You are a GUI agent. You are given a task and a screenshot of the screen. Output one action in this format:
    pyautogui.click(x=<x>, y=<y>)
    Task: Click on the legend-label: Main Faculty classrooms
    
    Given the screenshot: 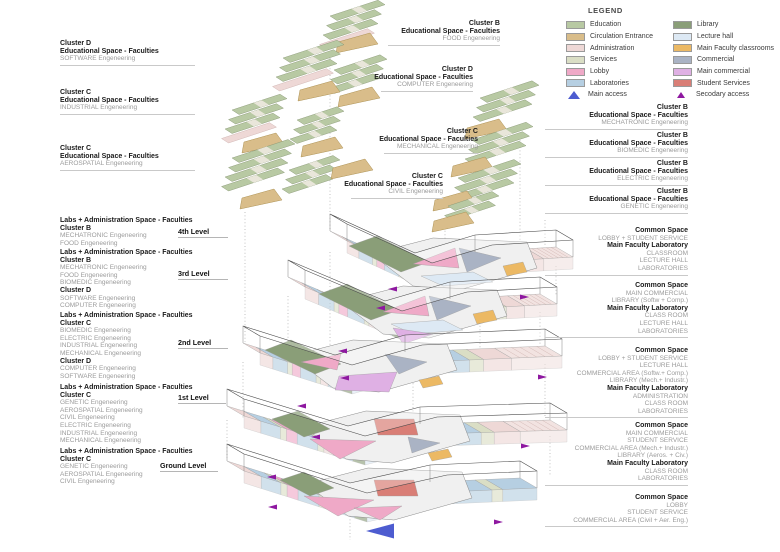 What is the action you would take?
    pyautogui.click(x=736, y=48)
    